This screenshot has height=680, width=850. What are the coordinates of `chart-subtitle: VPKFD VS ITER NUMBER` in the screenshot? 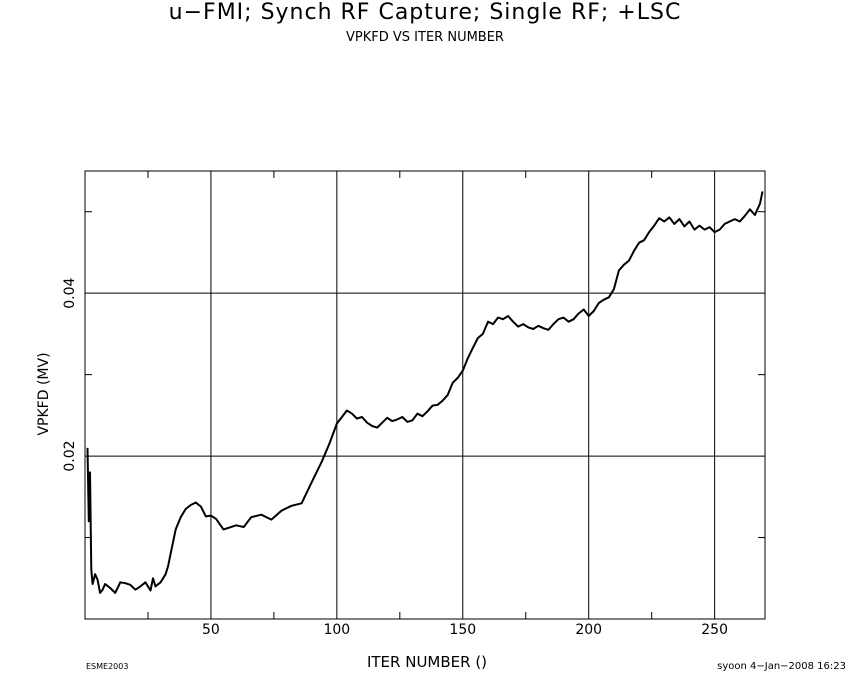 It's located at (425, 37).